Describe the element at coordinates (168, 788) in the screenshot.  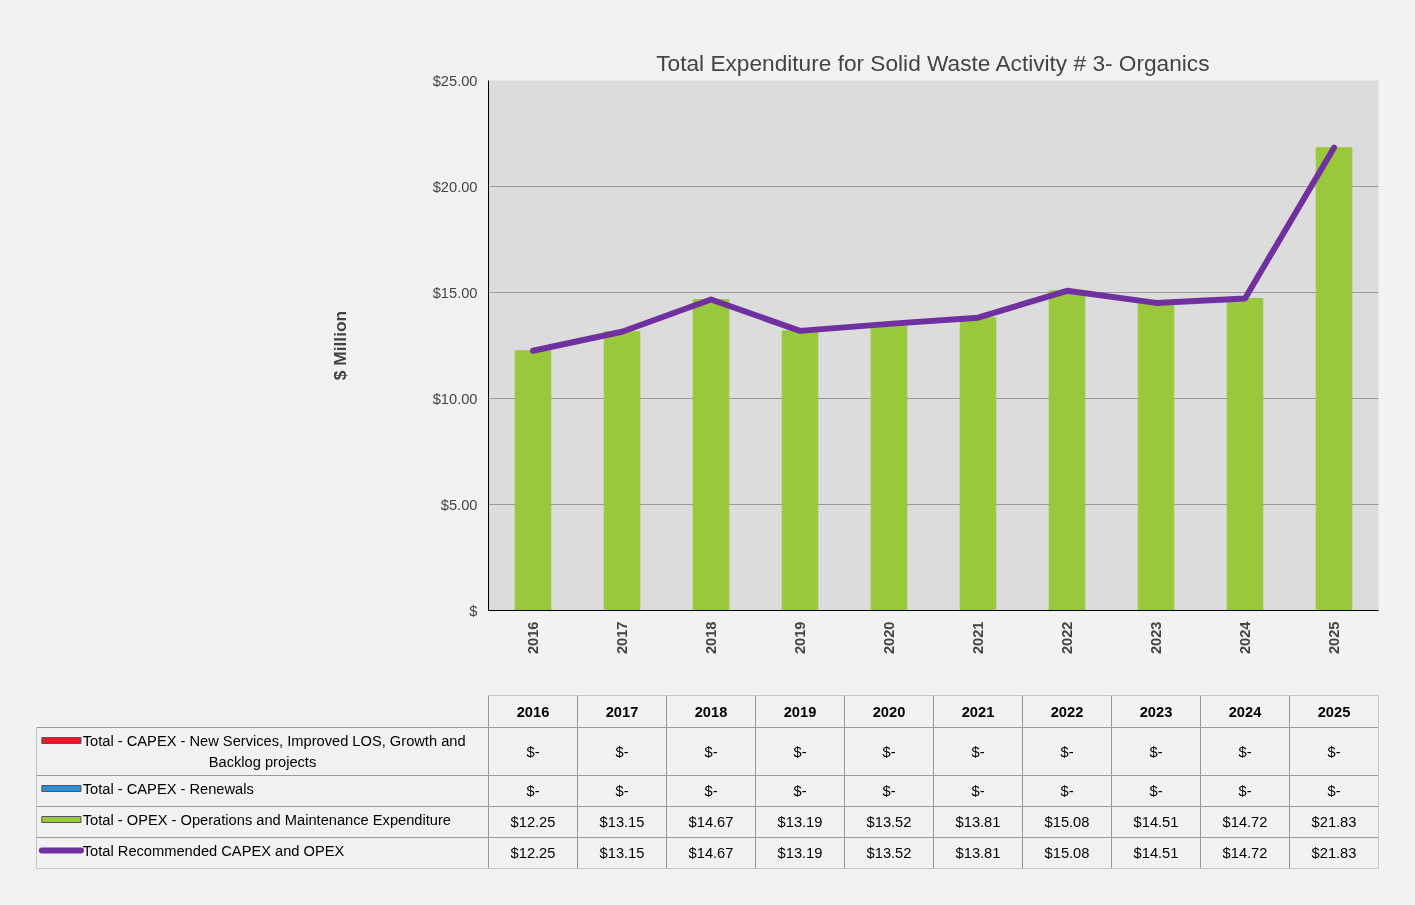
I see `legend-label: Total - CAPEX - Renewals` at that location.